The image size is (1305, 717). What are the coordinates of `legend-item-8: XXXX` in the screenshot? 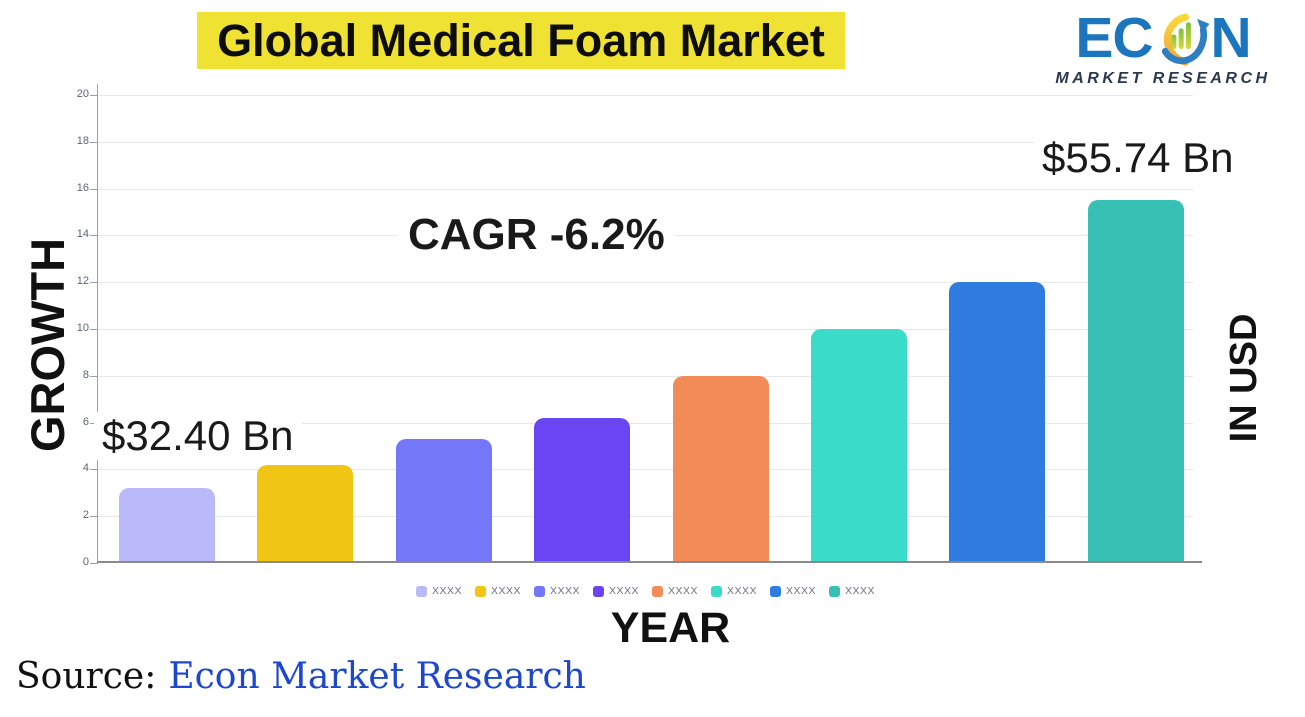 It's located at (852, 591).